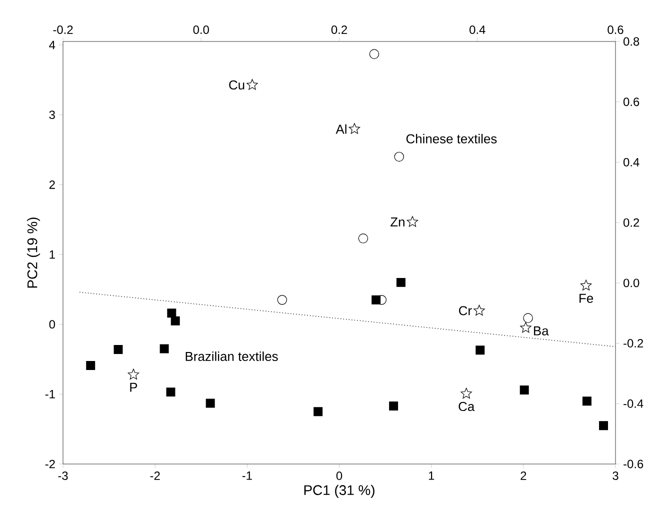  I want to click on x-tick-label: 2, so click(523, 476).